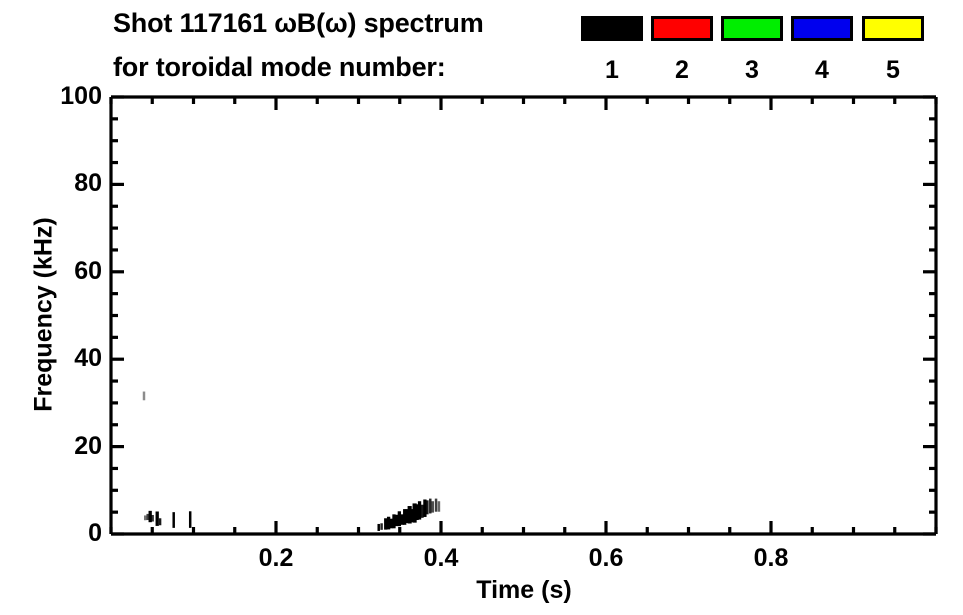 The height and width of the screenshot is (615, 963). Describe the element at coordinates (88, 358) in the screenshot. I see `y-tick-label-40: 40` at that location.